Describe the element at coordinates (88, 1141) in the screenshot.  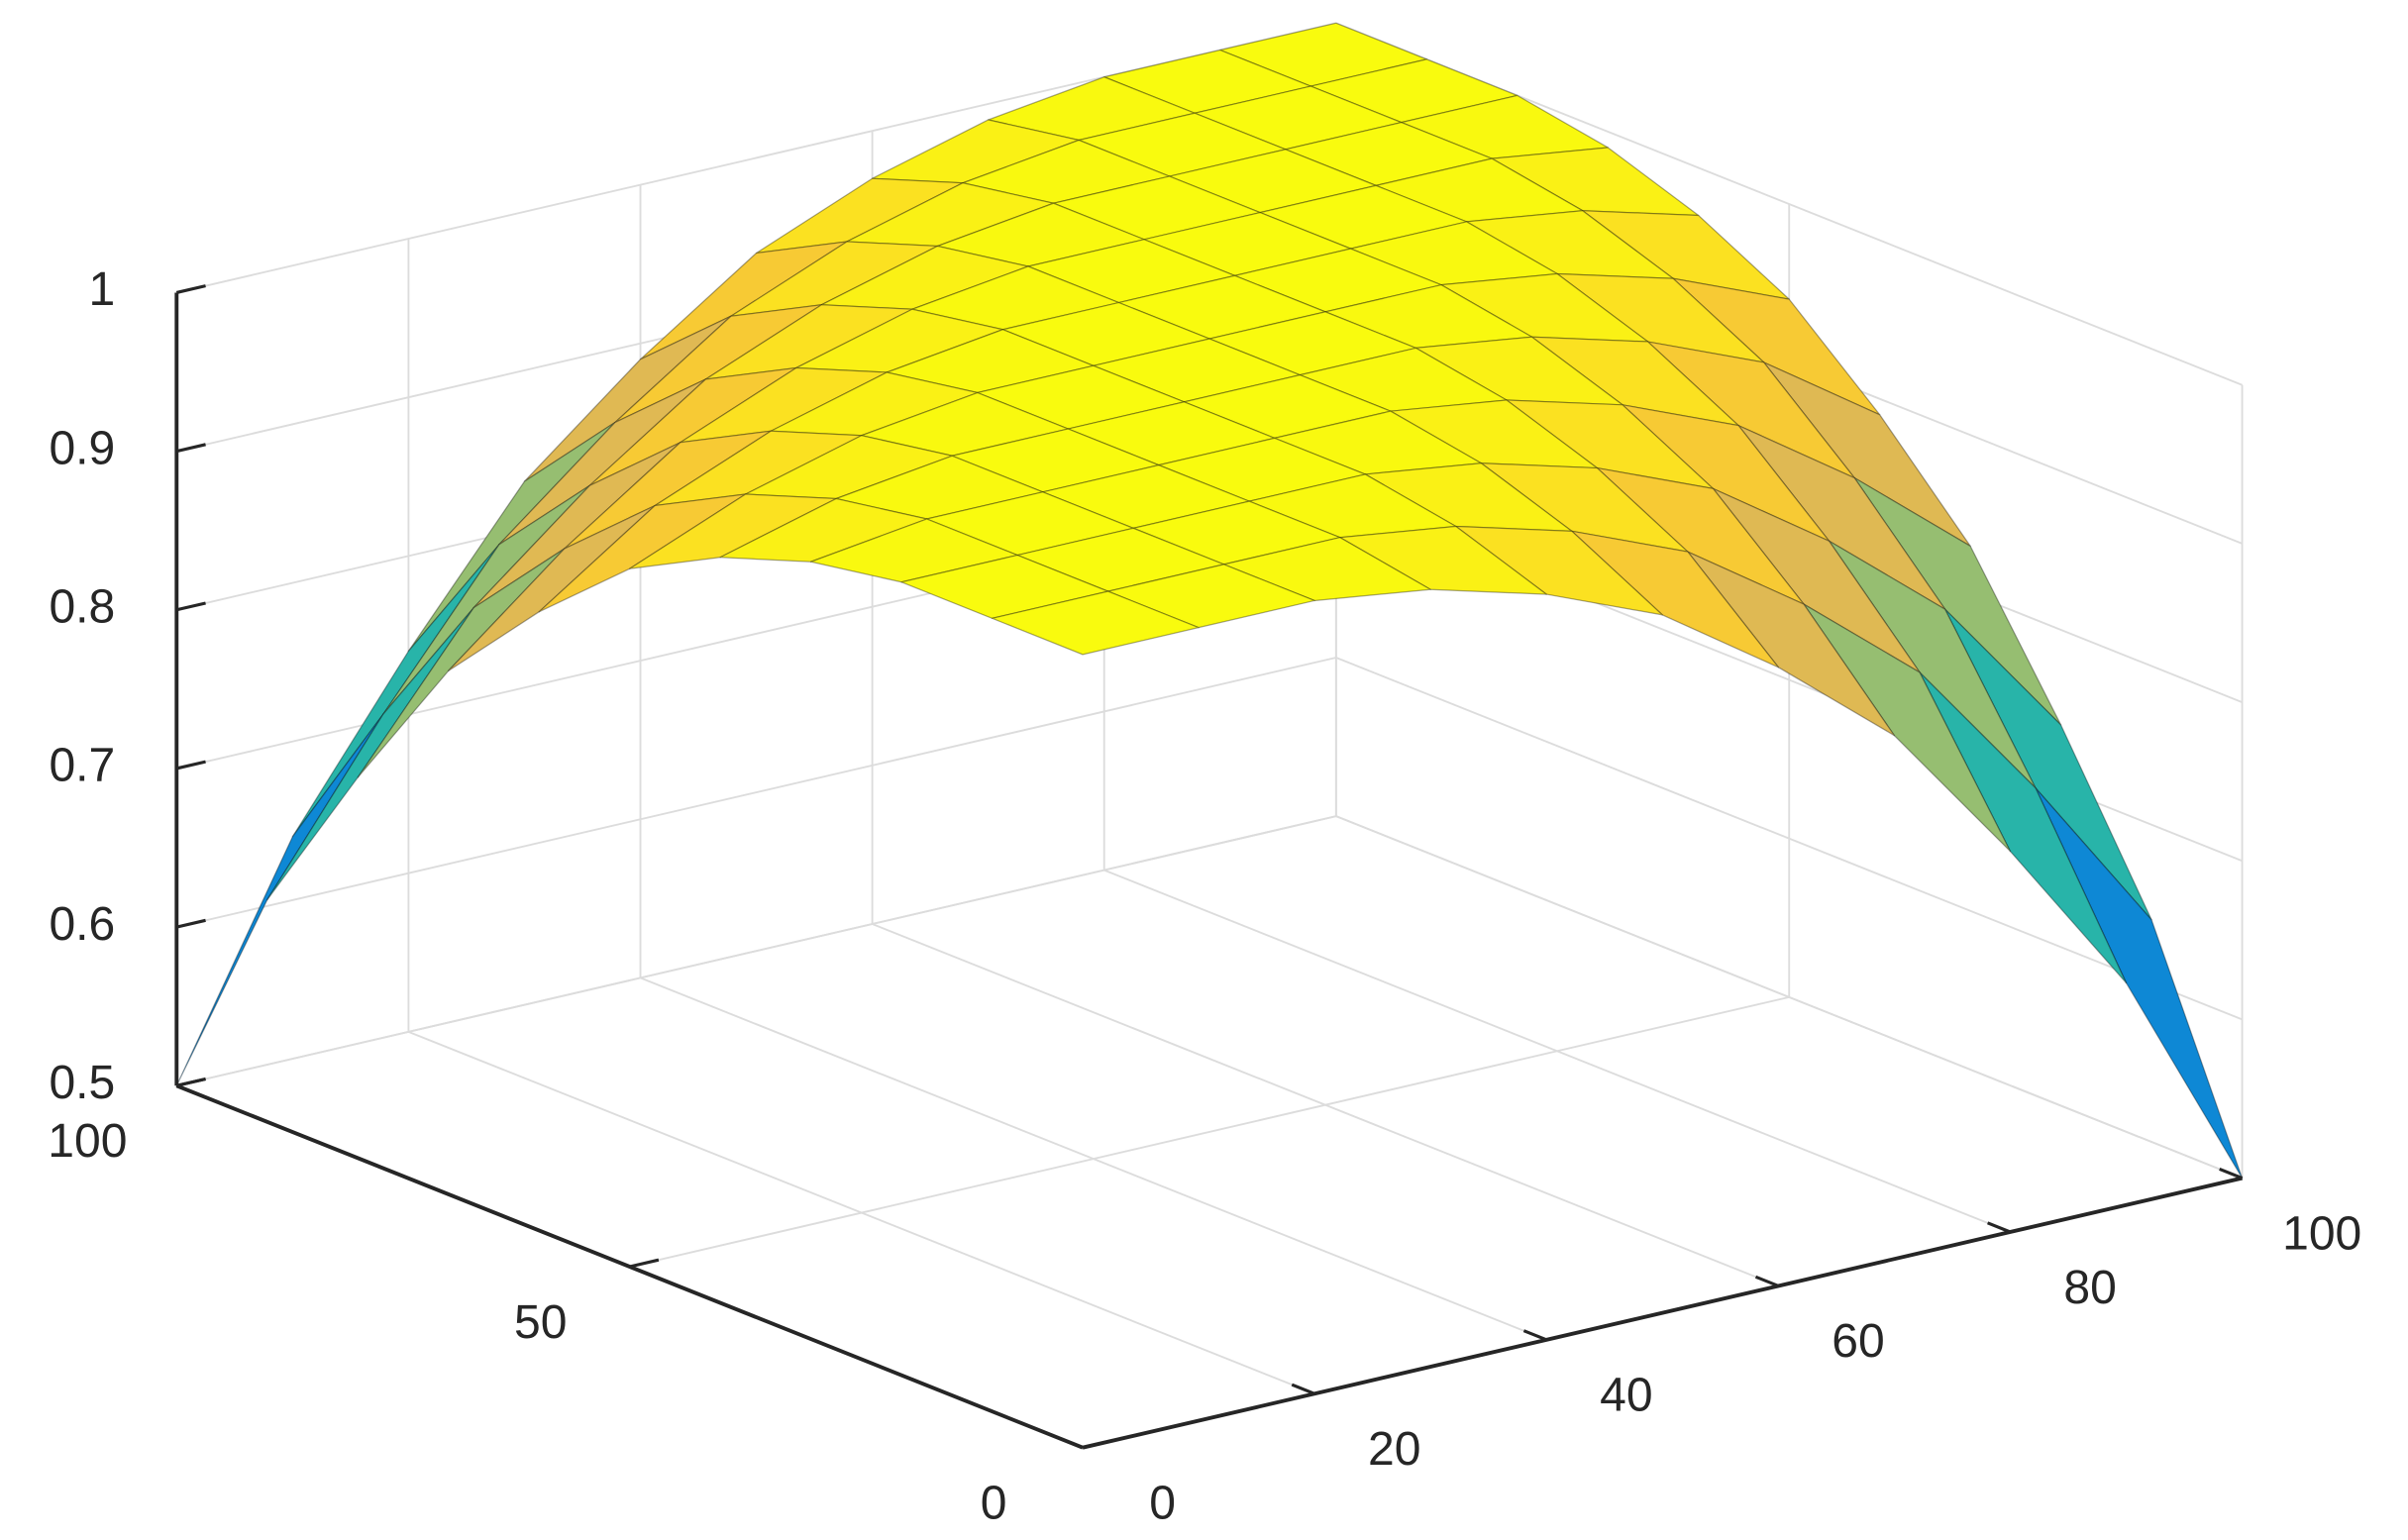
I see `y-tick-label: 100` at that location.